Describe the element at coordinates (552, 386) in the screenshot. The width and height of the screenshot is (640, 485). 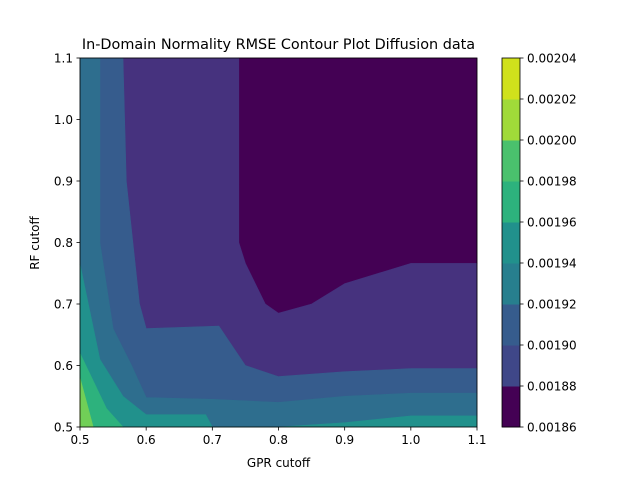
I see `colorbar-tick-label-1: 0.00188` at that location.